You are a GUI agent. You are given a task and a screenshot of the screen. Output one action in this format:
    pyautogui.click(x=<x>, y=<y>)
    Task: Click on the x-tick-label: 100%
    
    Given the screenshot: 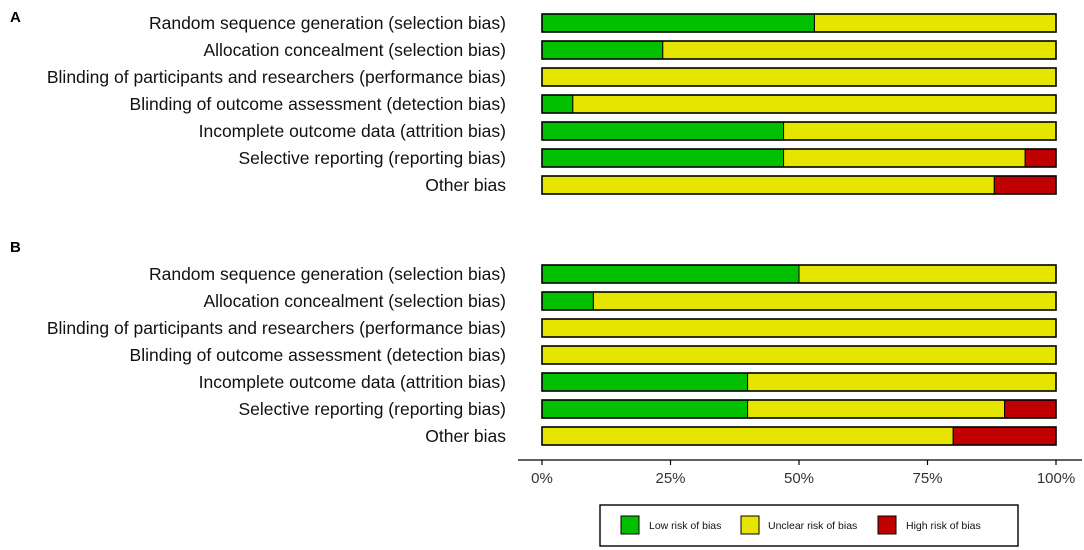 What is the action you would take?
    pyautogui.click(x=1056, y=478)
    